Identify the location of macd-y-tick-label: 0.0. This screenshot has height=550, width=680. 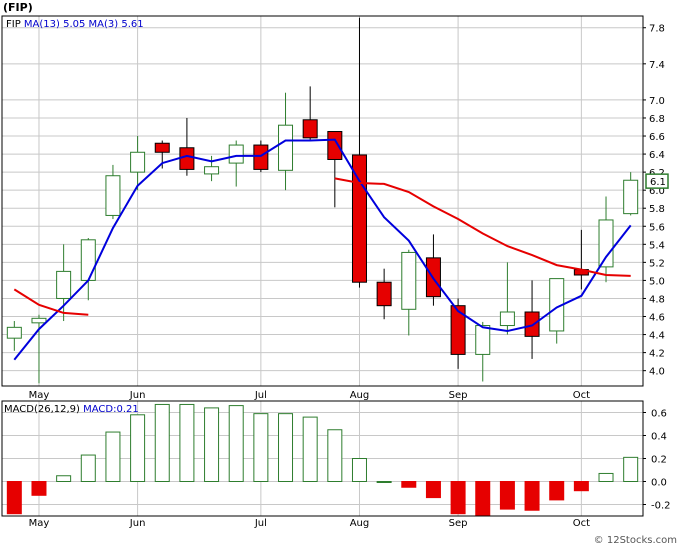
(659, 483).